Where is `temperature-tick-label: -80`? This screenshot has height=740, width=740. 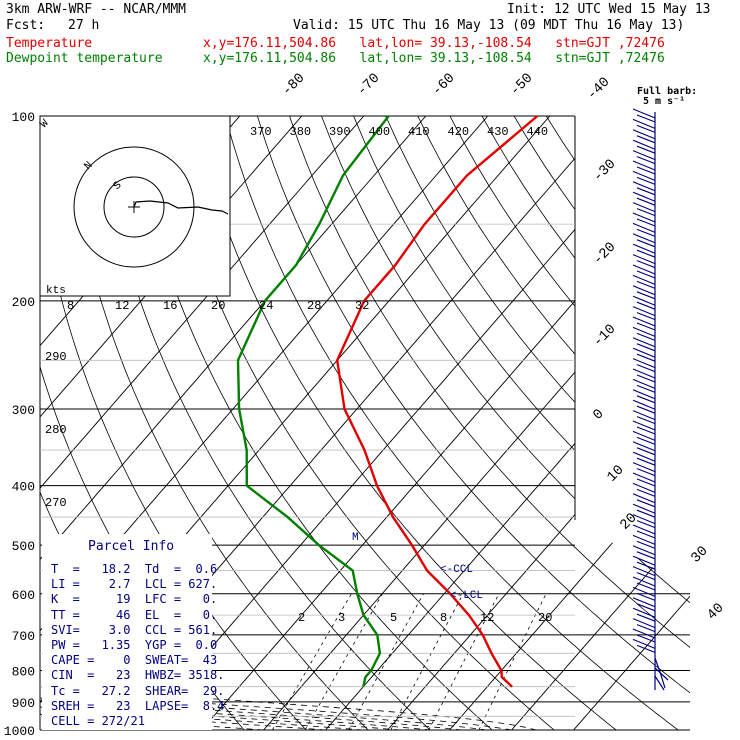 temperature-tick-label: -80 is located at coordinates (293, 84).